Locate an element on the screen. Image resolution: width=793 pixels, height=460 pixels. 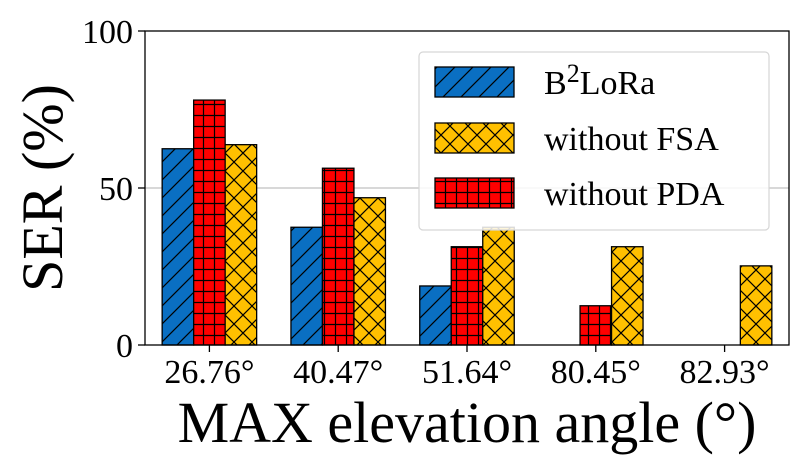
y-tick-label: 50 is located at coordinates (116, 189).